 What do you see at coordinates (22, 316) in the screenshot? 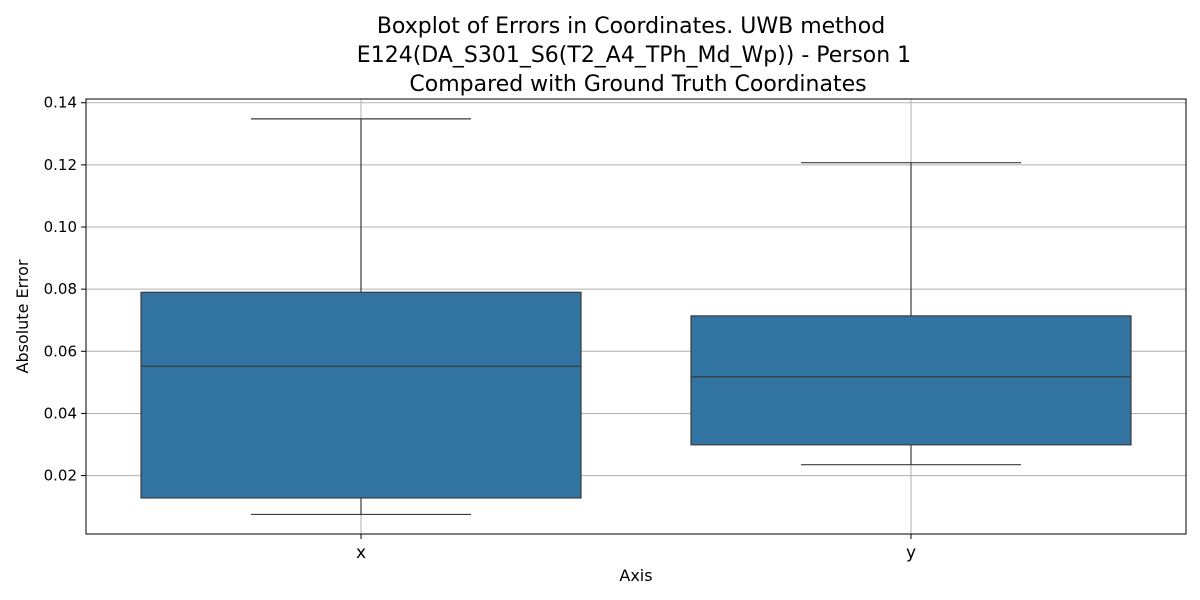
I see `y-axis-label: Absolute Error` at bounding box center [22, 316].